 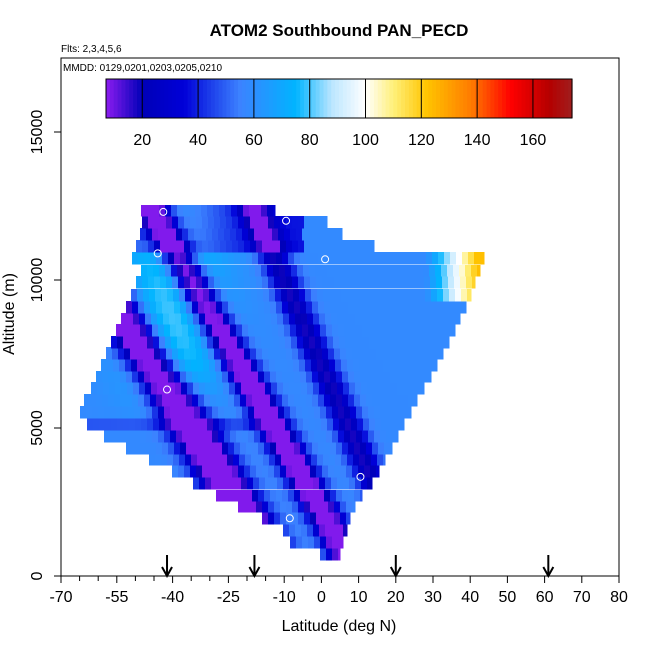 What do you see at coordinates (37, 575) in the screenshot?
I see `y-tick-label: 0` at bounding box center [37, 575].